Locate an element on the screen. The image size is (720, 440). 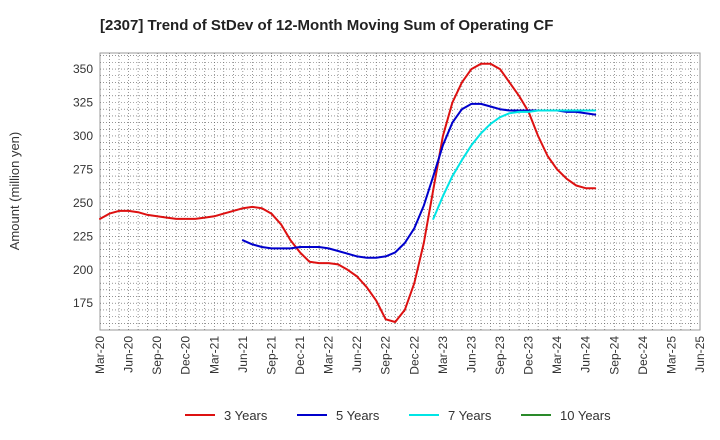
x-tick-label: Sep-22 is located at coordinates (386, 355).